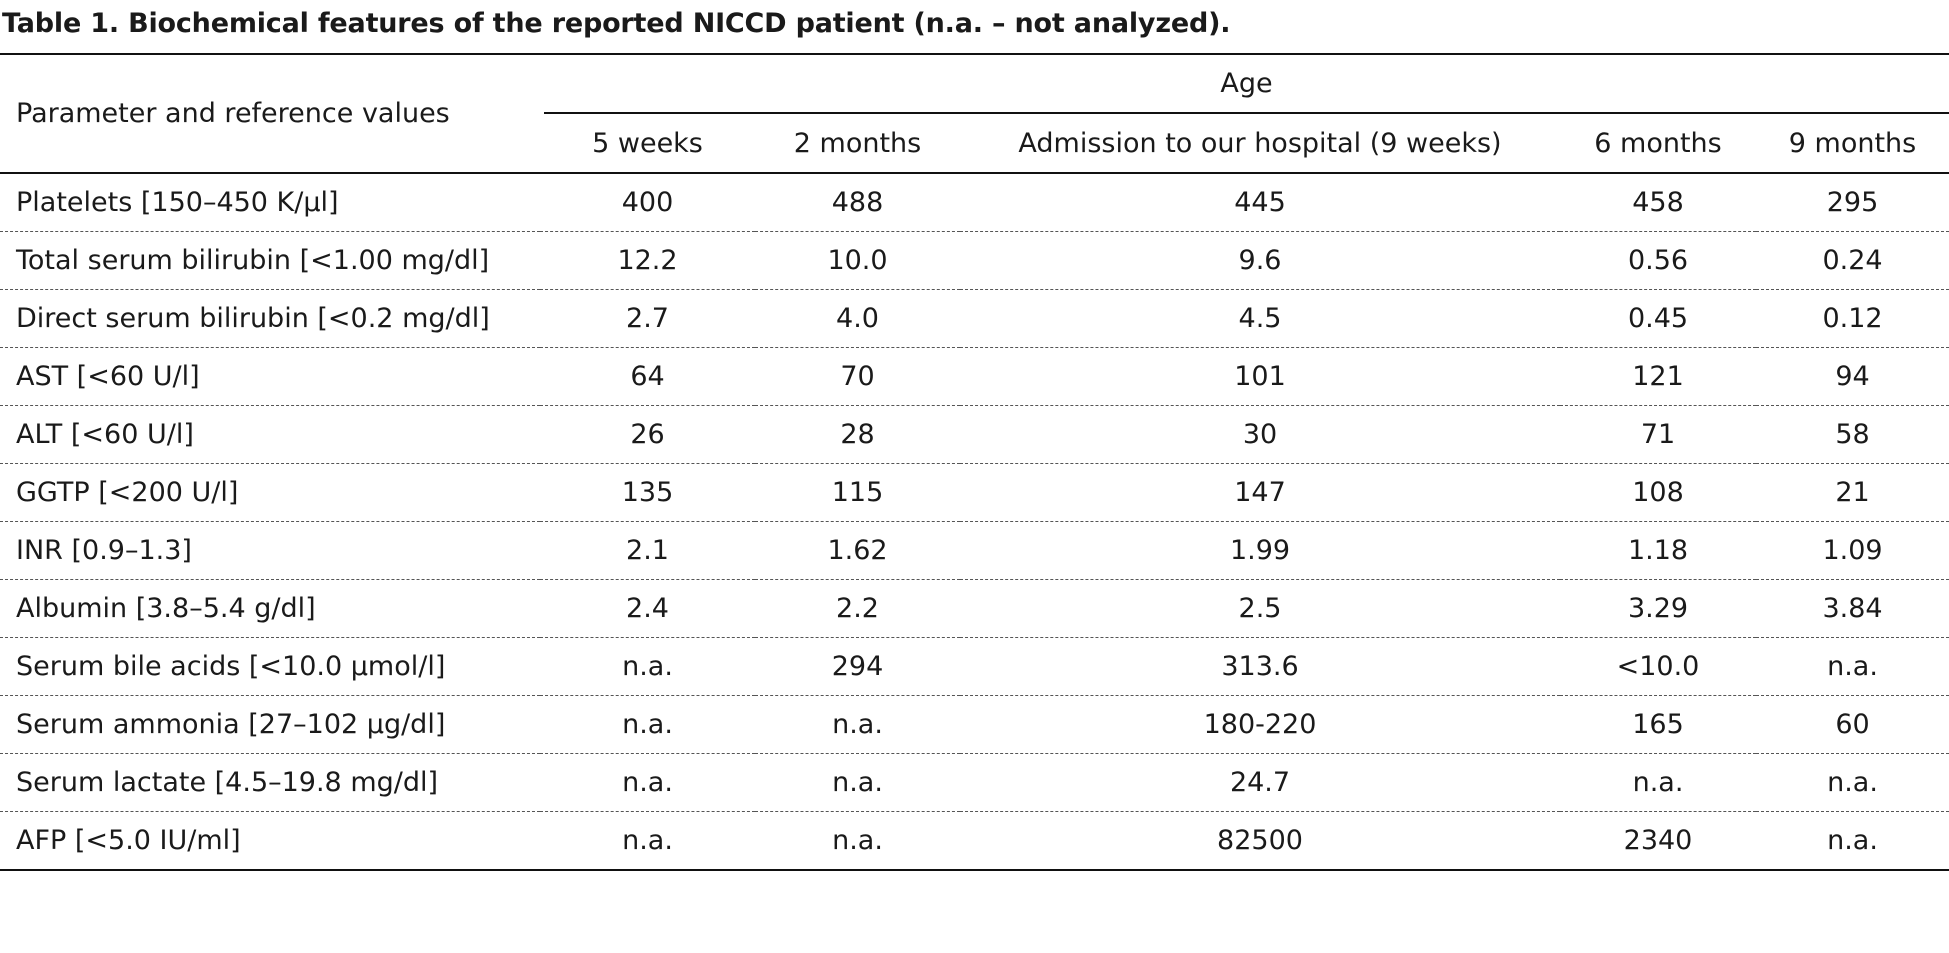 Image resolution: width=1949 pixels, height=953 pixels. Describe the element at coordinates (857, 666) in the screenshot. I see `row-value: 294` at that location.